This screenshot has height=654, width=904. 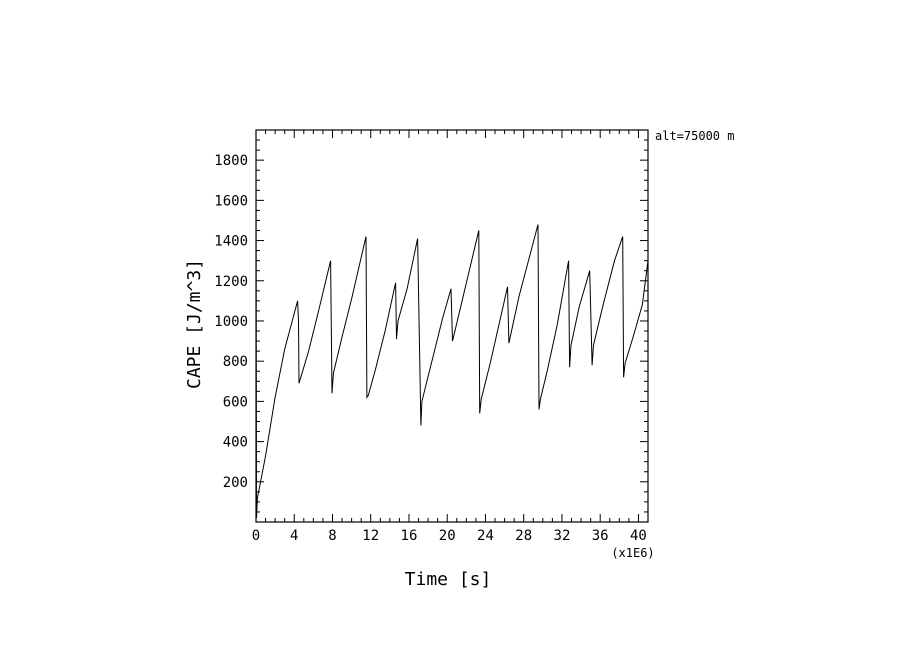 What do you see at coordinates (231, 242) in the screenshot?
I see `y-tick-label: 1400` at bounding box center [231, 242].